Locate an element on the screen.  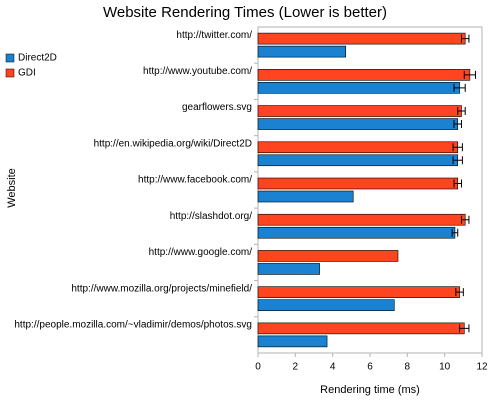
x-tick-label: 12 is located at coordinates (482, 367).